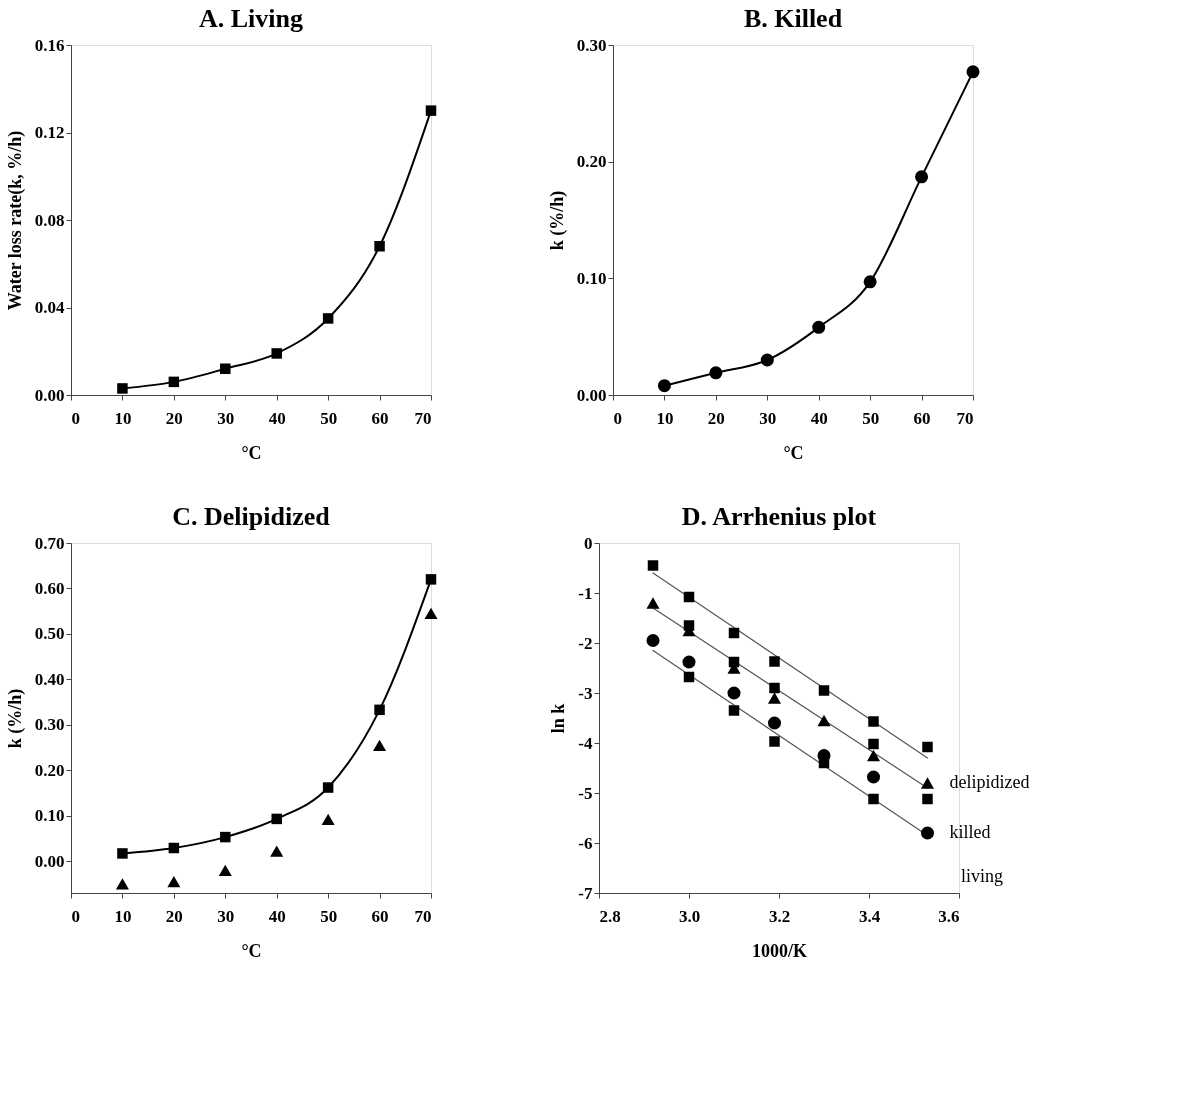 Image resolution: width=1198 pixels, height=1107 pixels. What do you see at coordinates (558, 718) in the screenshot?
I see `y-axis-title: ln k` at bounding box center [558, 718].